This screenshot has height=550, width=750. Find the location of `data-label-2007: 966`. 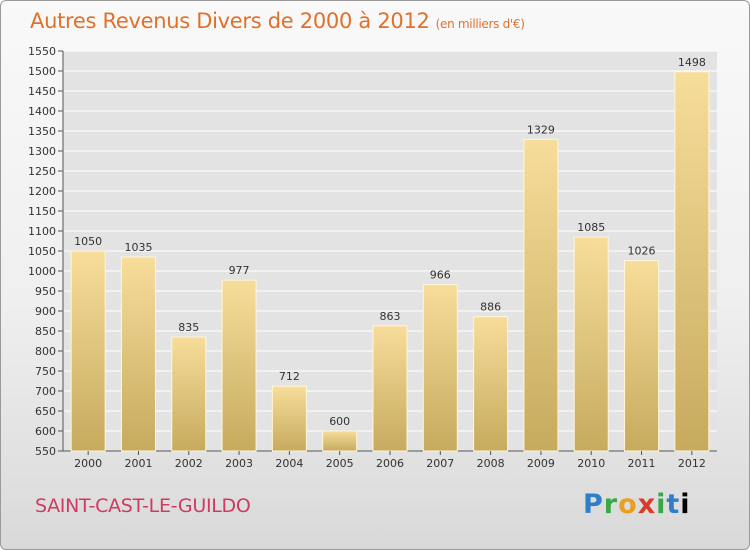

data-label-2007: 966 is located at coordinates (440, 275).